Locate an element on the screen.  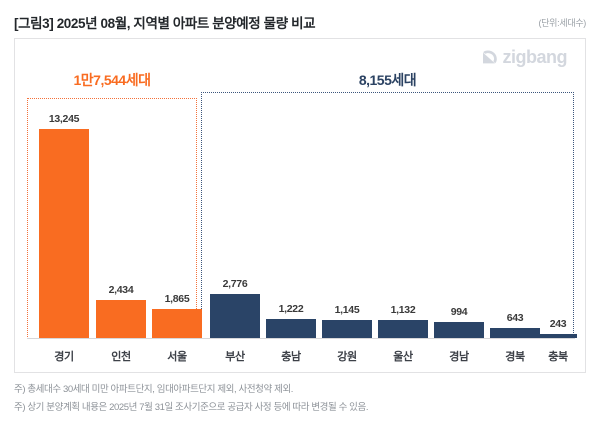
category-label: 강원 is located at coordinates (347, 357).